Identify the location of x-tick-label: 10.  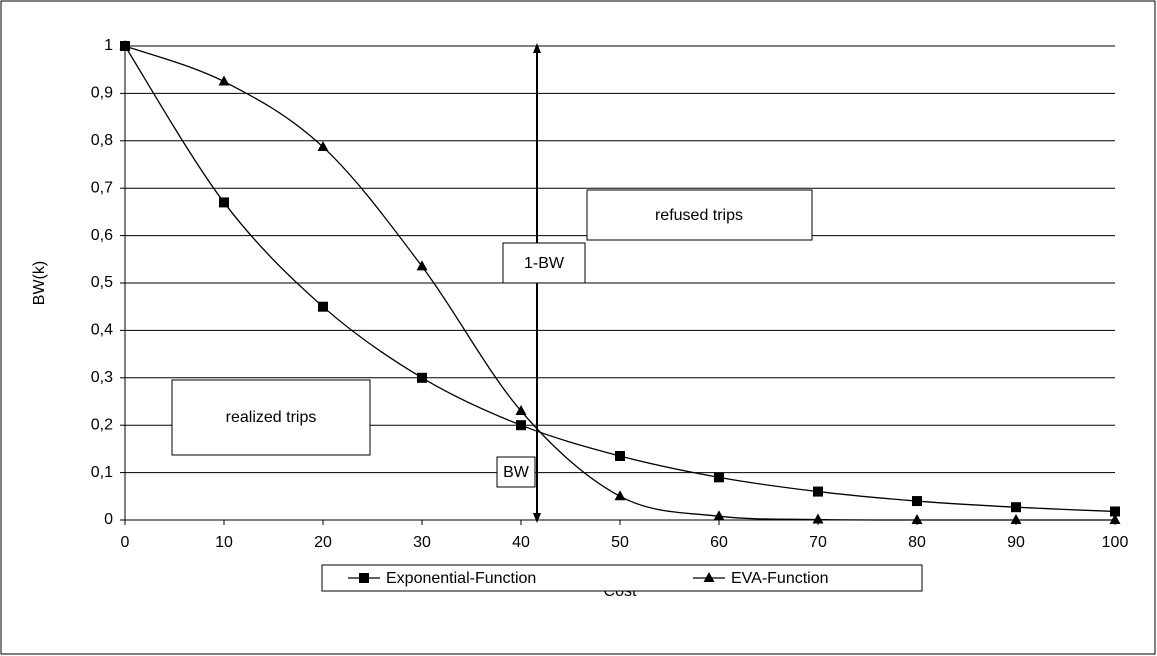
(224, 542).